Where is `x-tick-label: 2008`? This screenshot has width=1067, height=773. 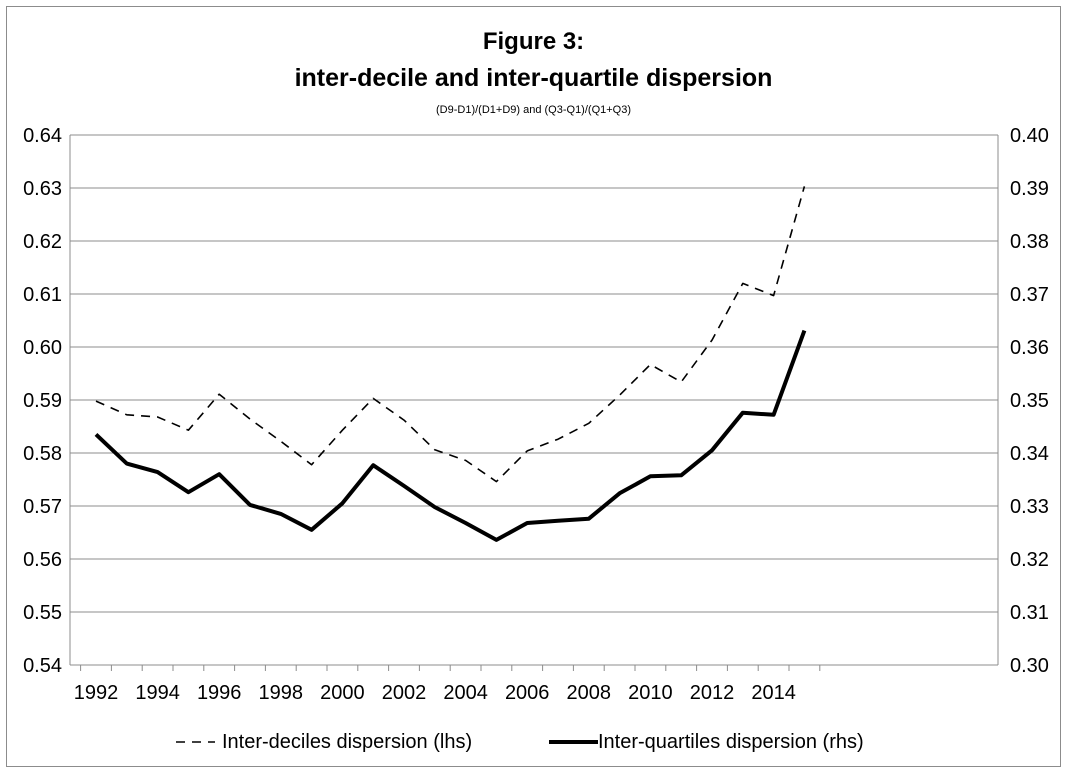
x-tick-label: 2008 is located at coordinates (589, 693).